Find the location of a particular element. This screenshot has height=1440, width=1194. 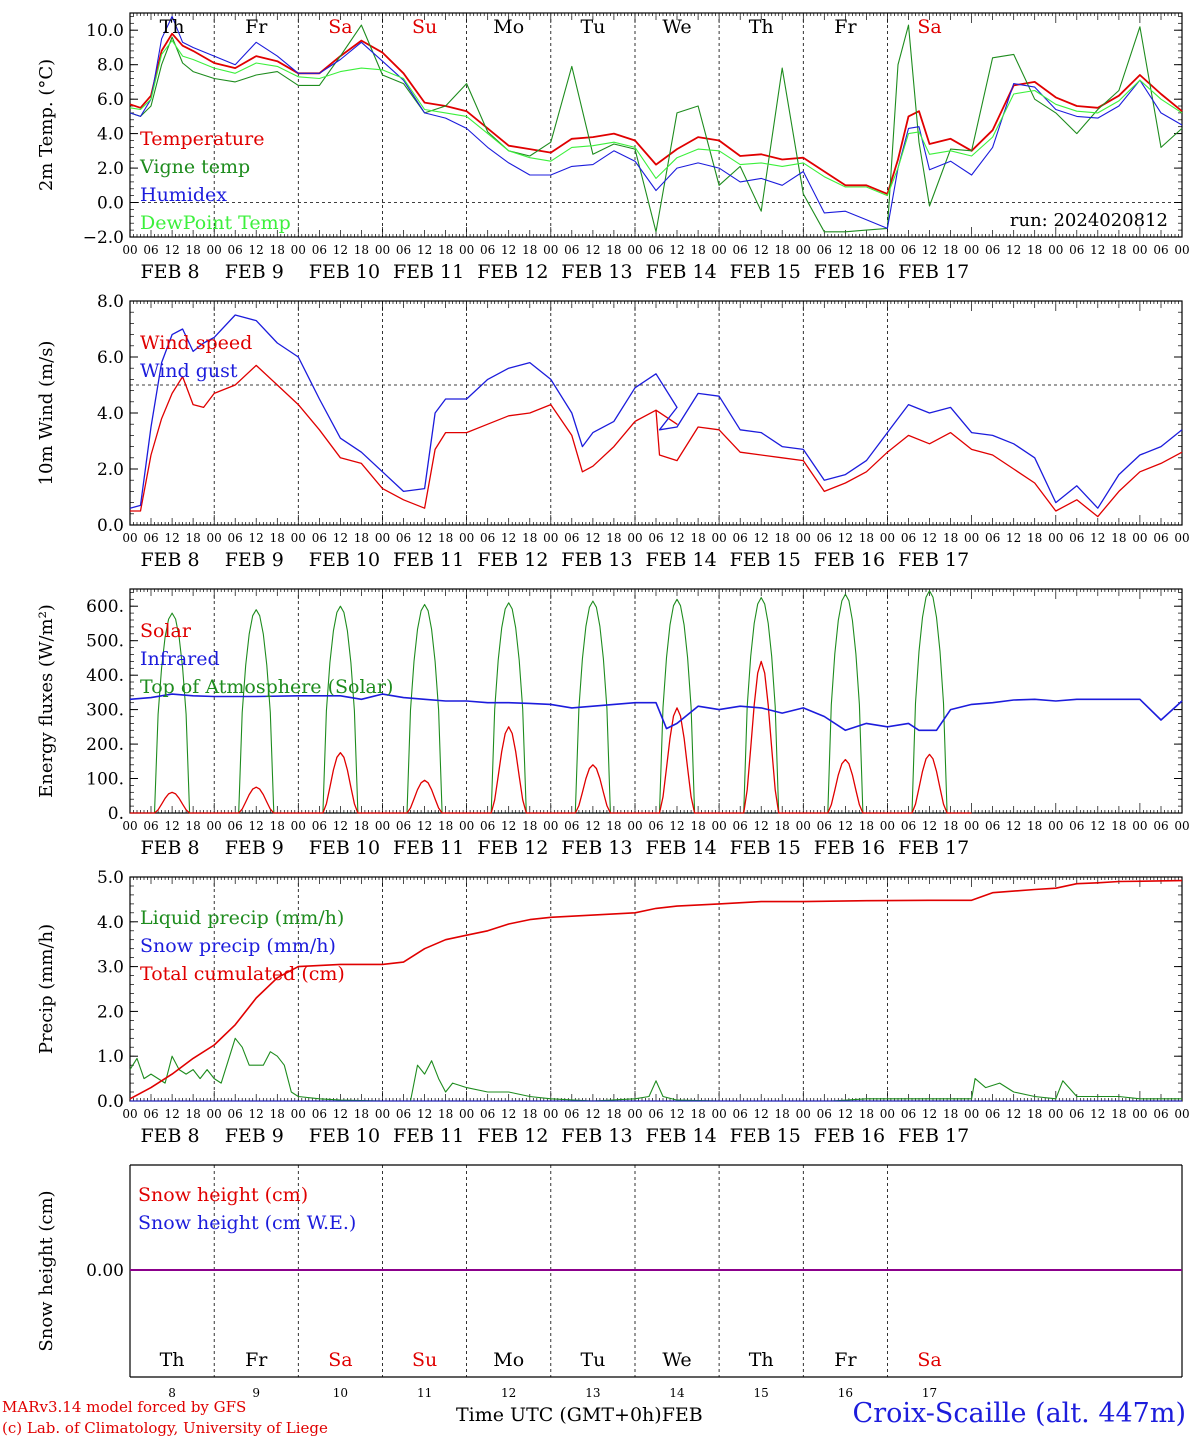

weekday-label-bottom: Th is located at coordinates (761, 1360).